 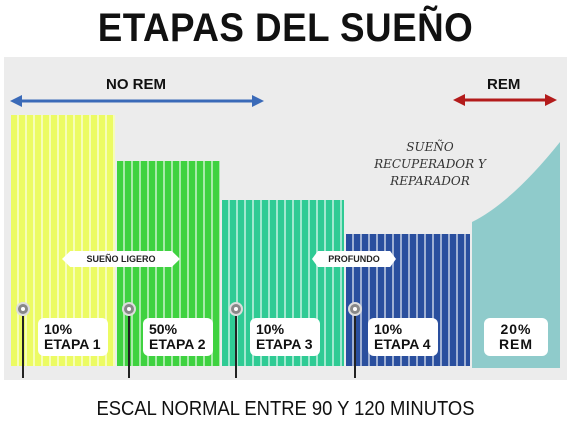 I want to click on stage-3-percent: 10%, so click(x=270, y=329).